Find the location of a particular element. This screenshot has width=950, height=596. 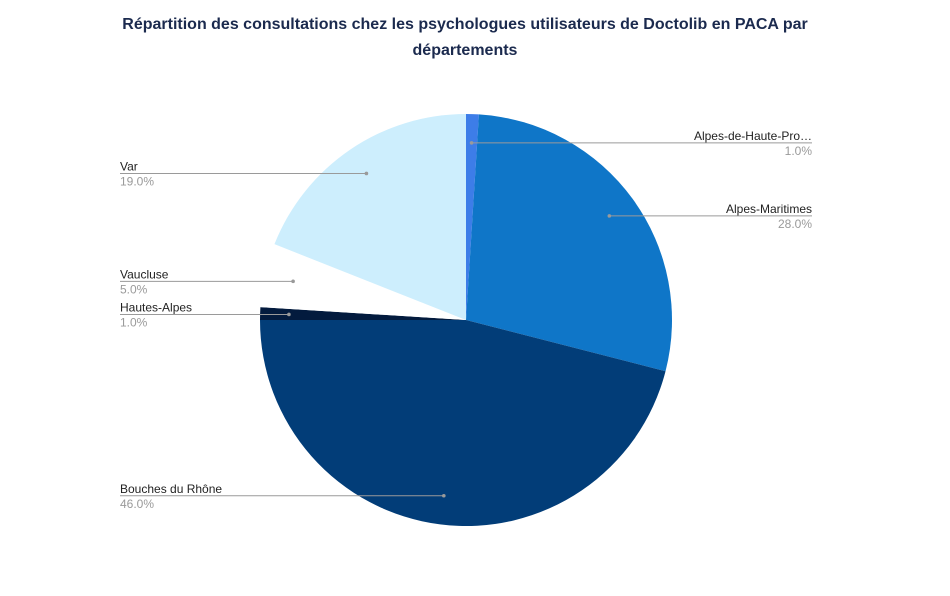

slice-percent-alpes-maritimes: 28.0% is located at coordinates (795, 224).